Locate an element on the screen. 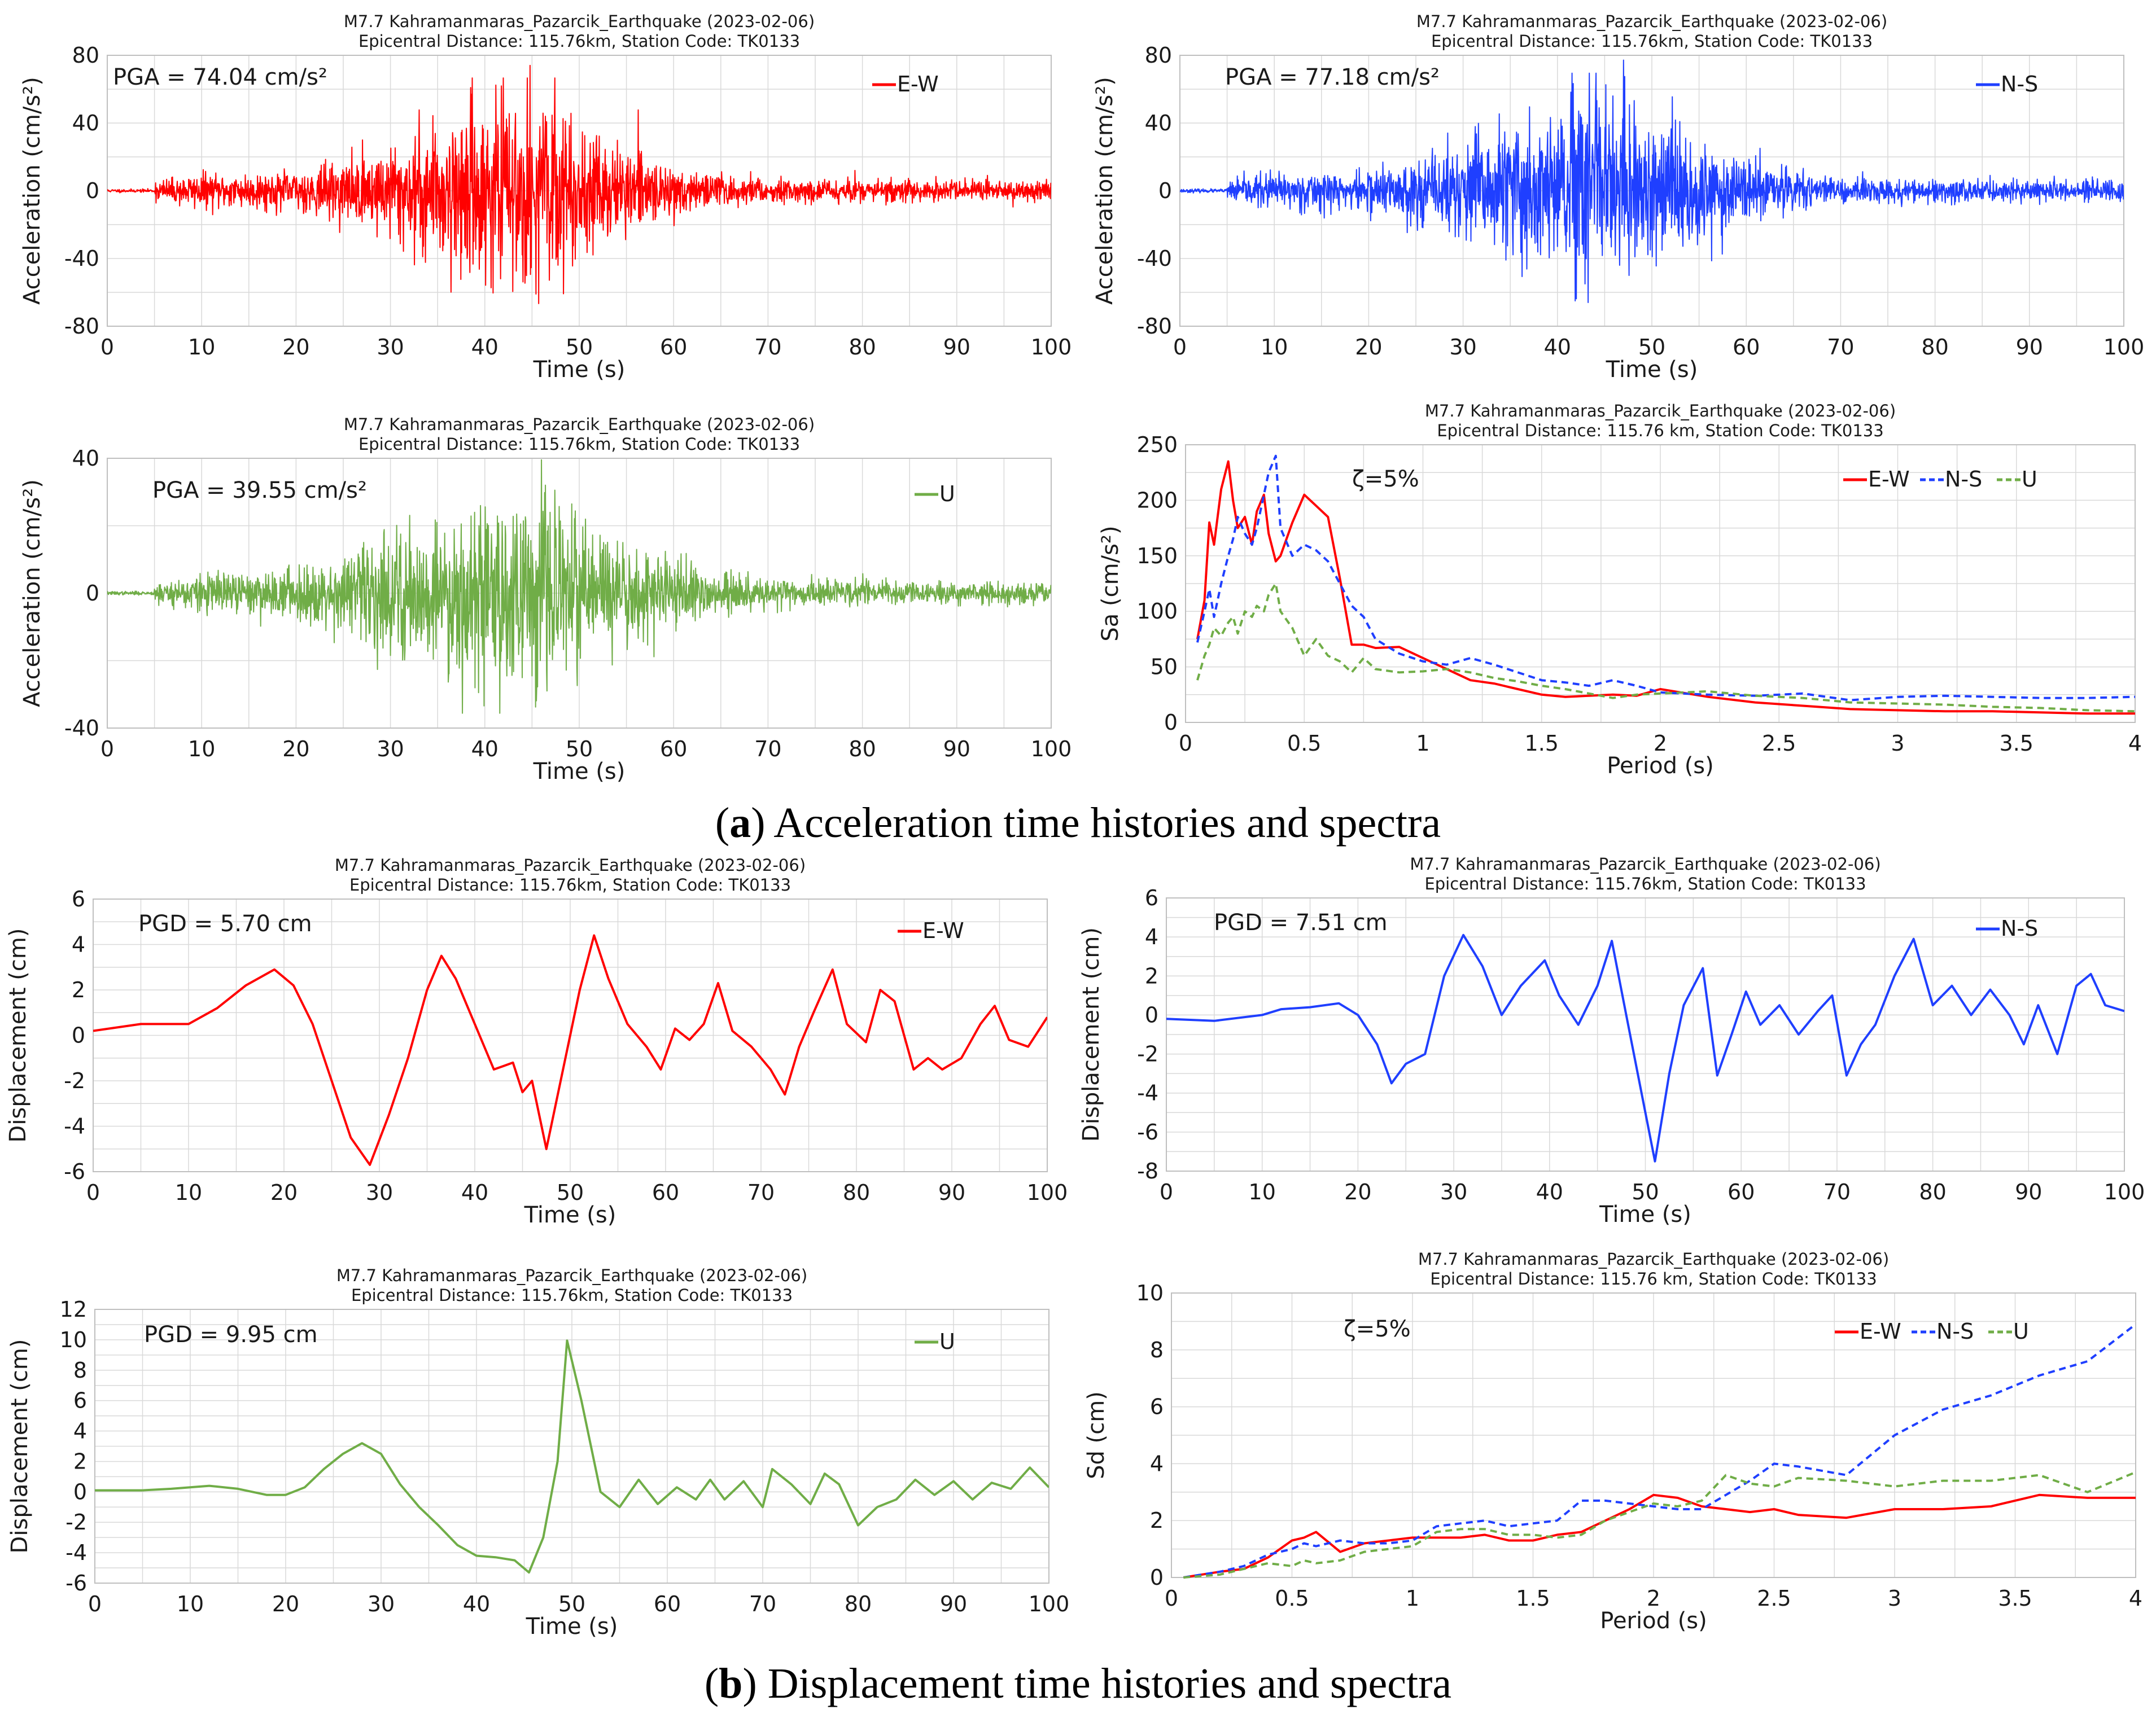  x-axis-label: Period (s) is located at coordinates (1653, 1621).